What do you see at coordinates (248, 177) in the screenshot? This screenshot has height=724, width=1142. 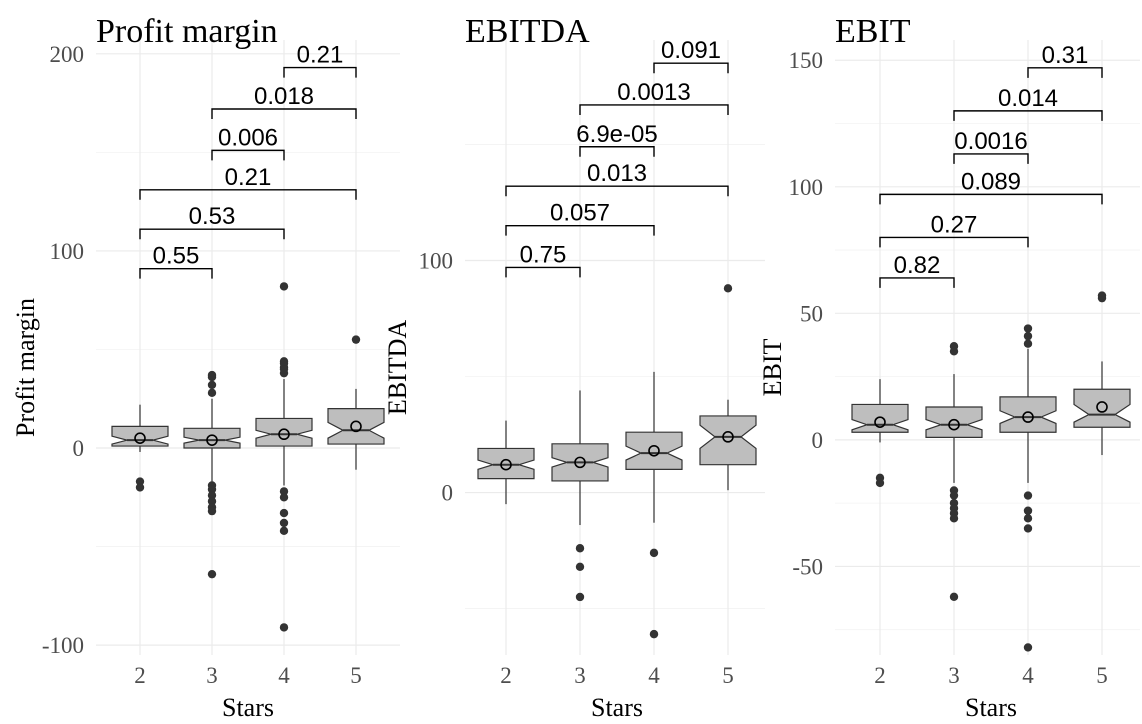 I see `p-value-label: 0.21` at bounding box center [248, 177].